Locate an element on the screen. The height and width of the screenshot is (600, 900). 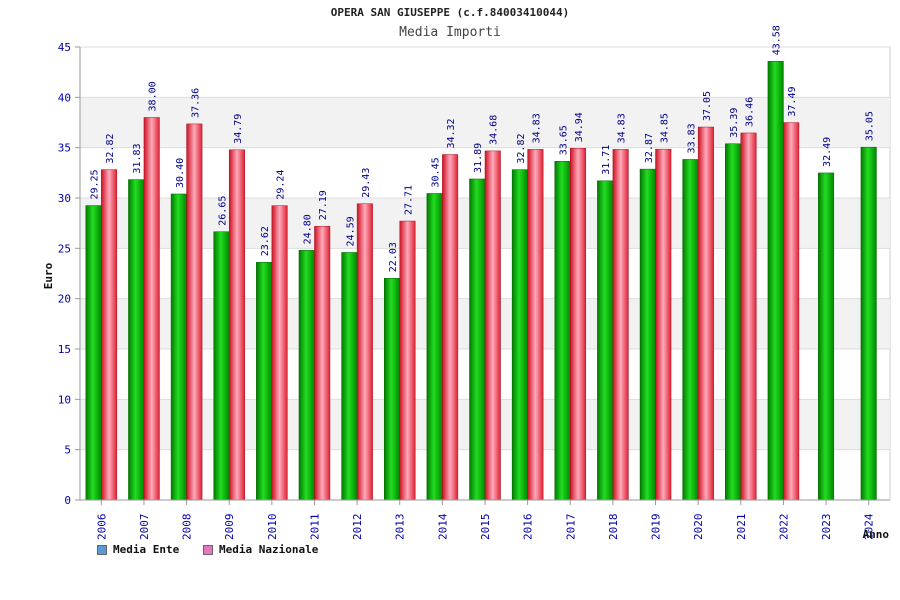
data-label-media-nazionale: 32.82 is located at coordinates (110, 149).